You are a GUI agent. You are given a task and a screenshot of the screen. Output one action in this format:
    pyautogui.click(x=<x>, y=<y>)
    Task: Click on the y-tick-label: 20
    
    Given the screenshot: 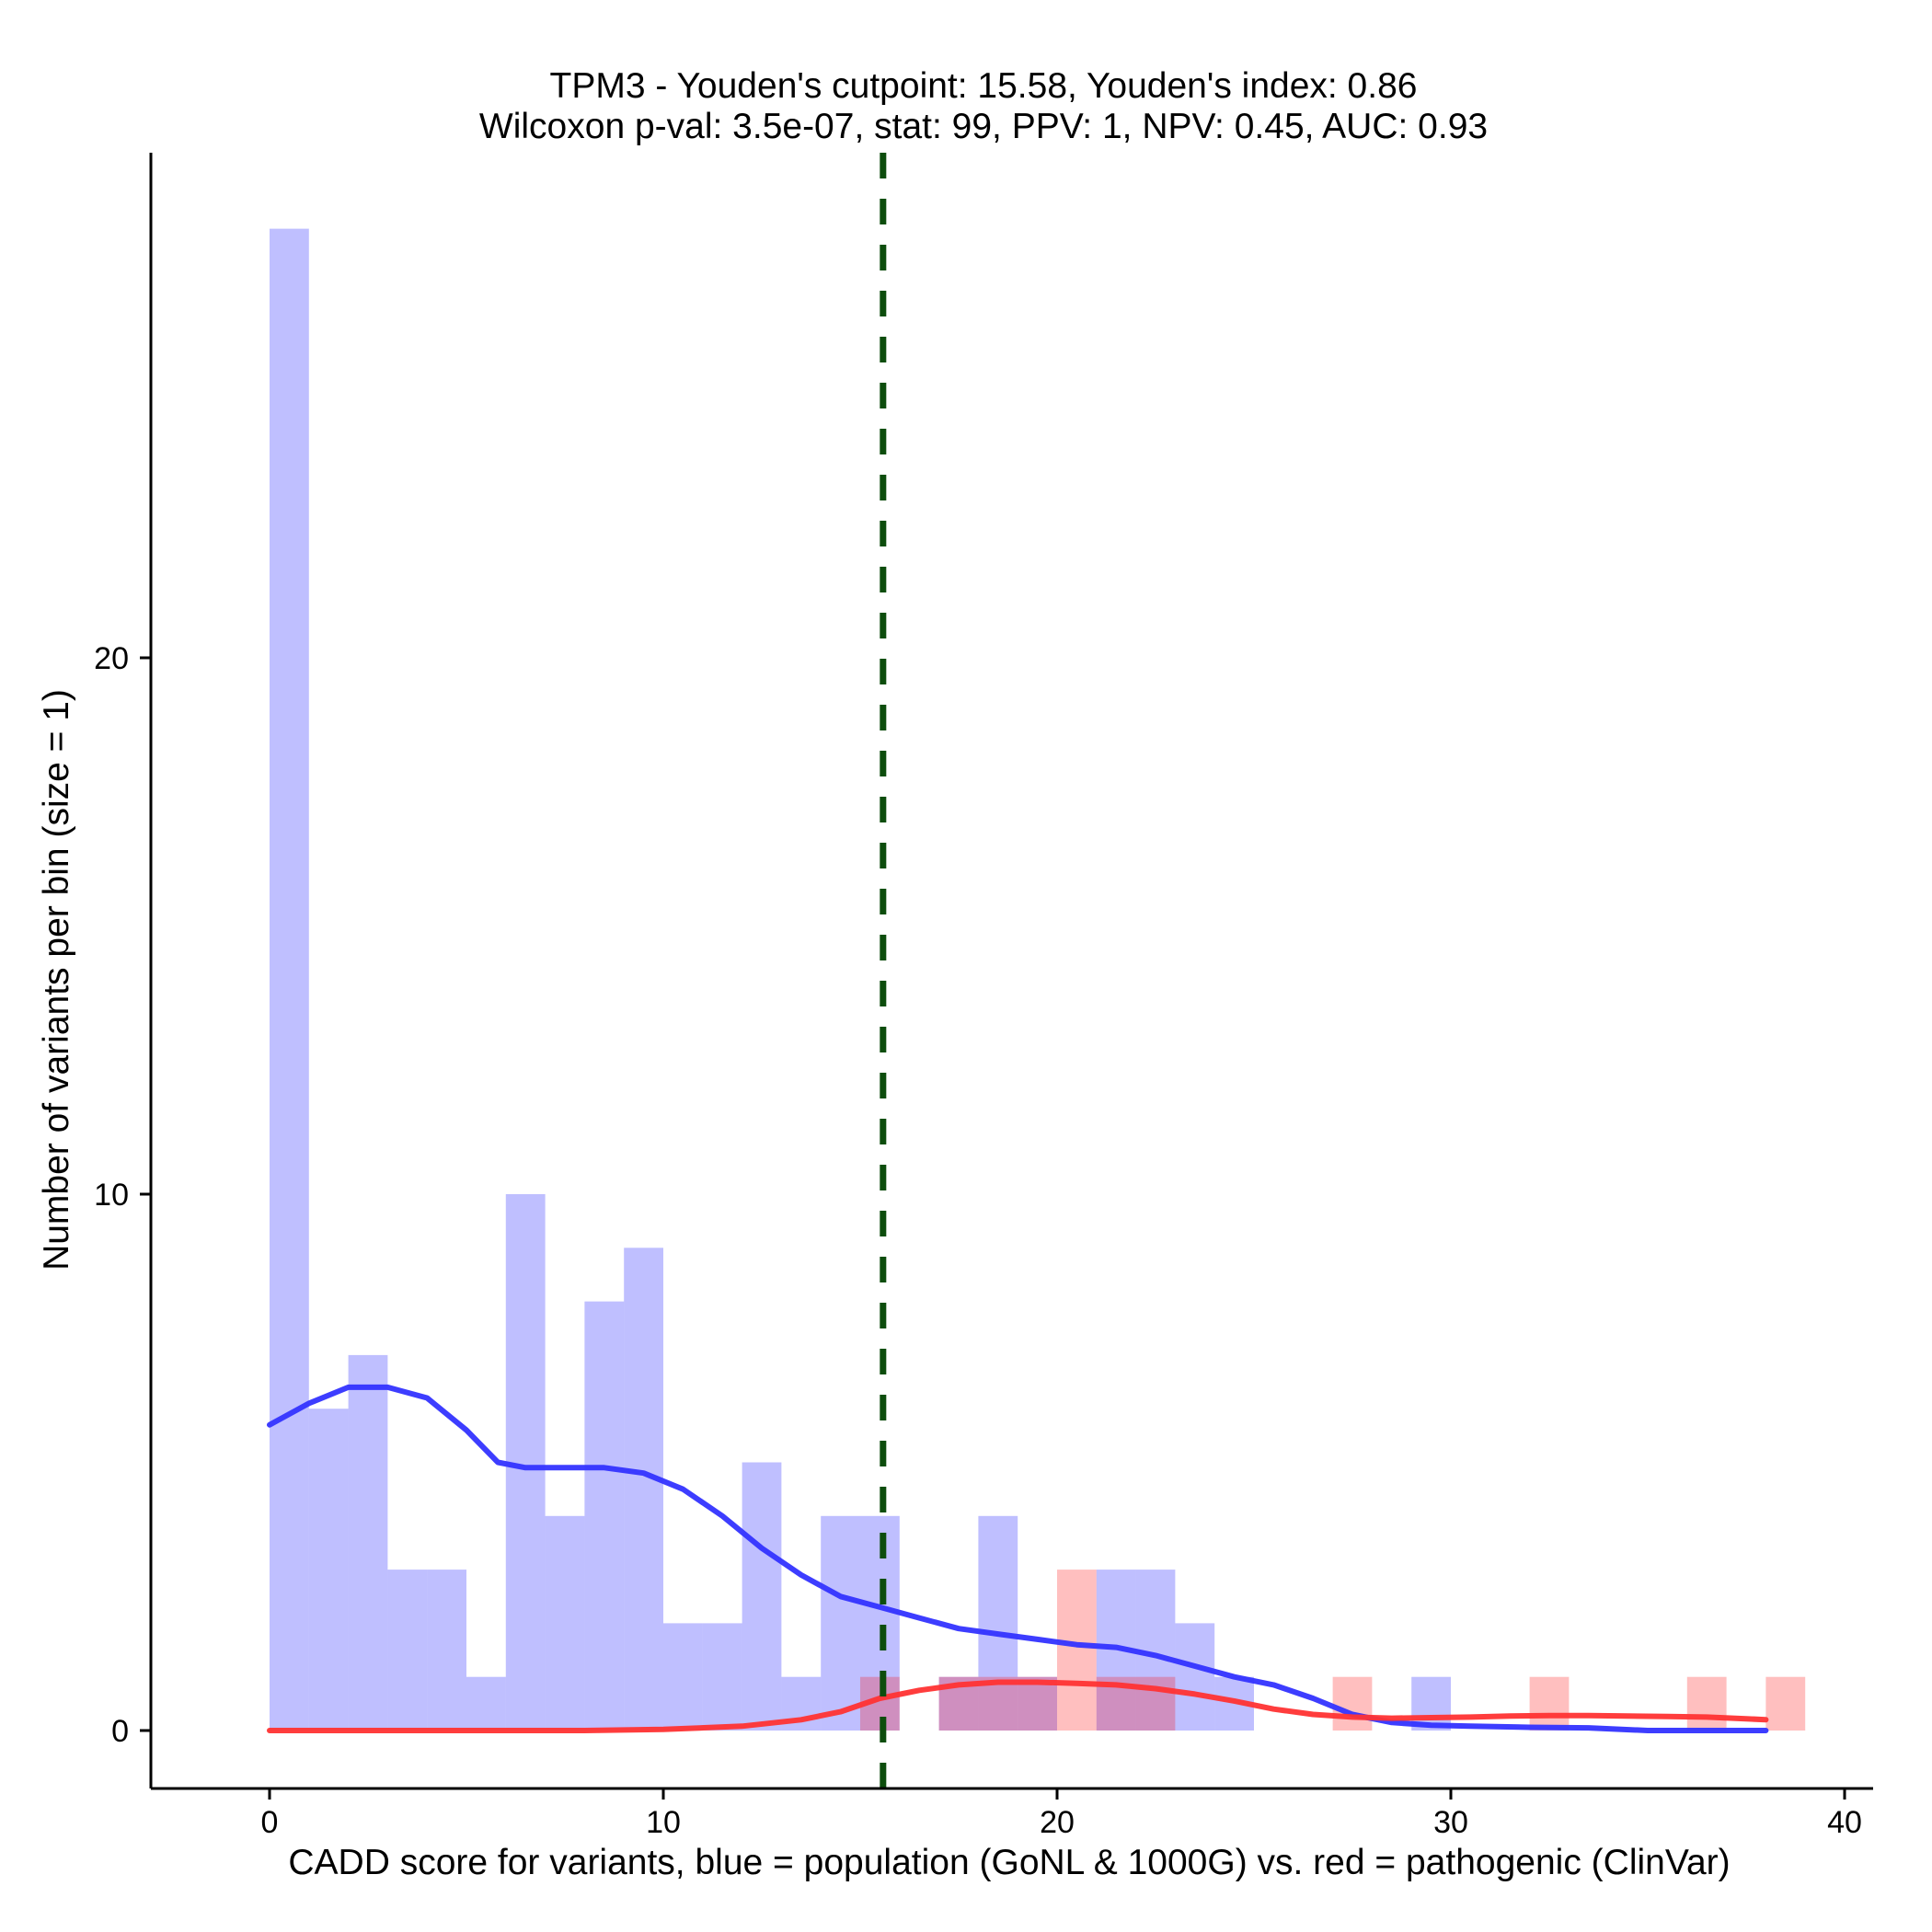 What is the action you would take?
    pyautogui.click(x=111, y=658)
    